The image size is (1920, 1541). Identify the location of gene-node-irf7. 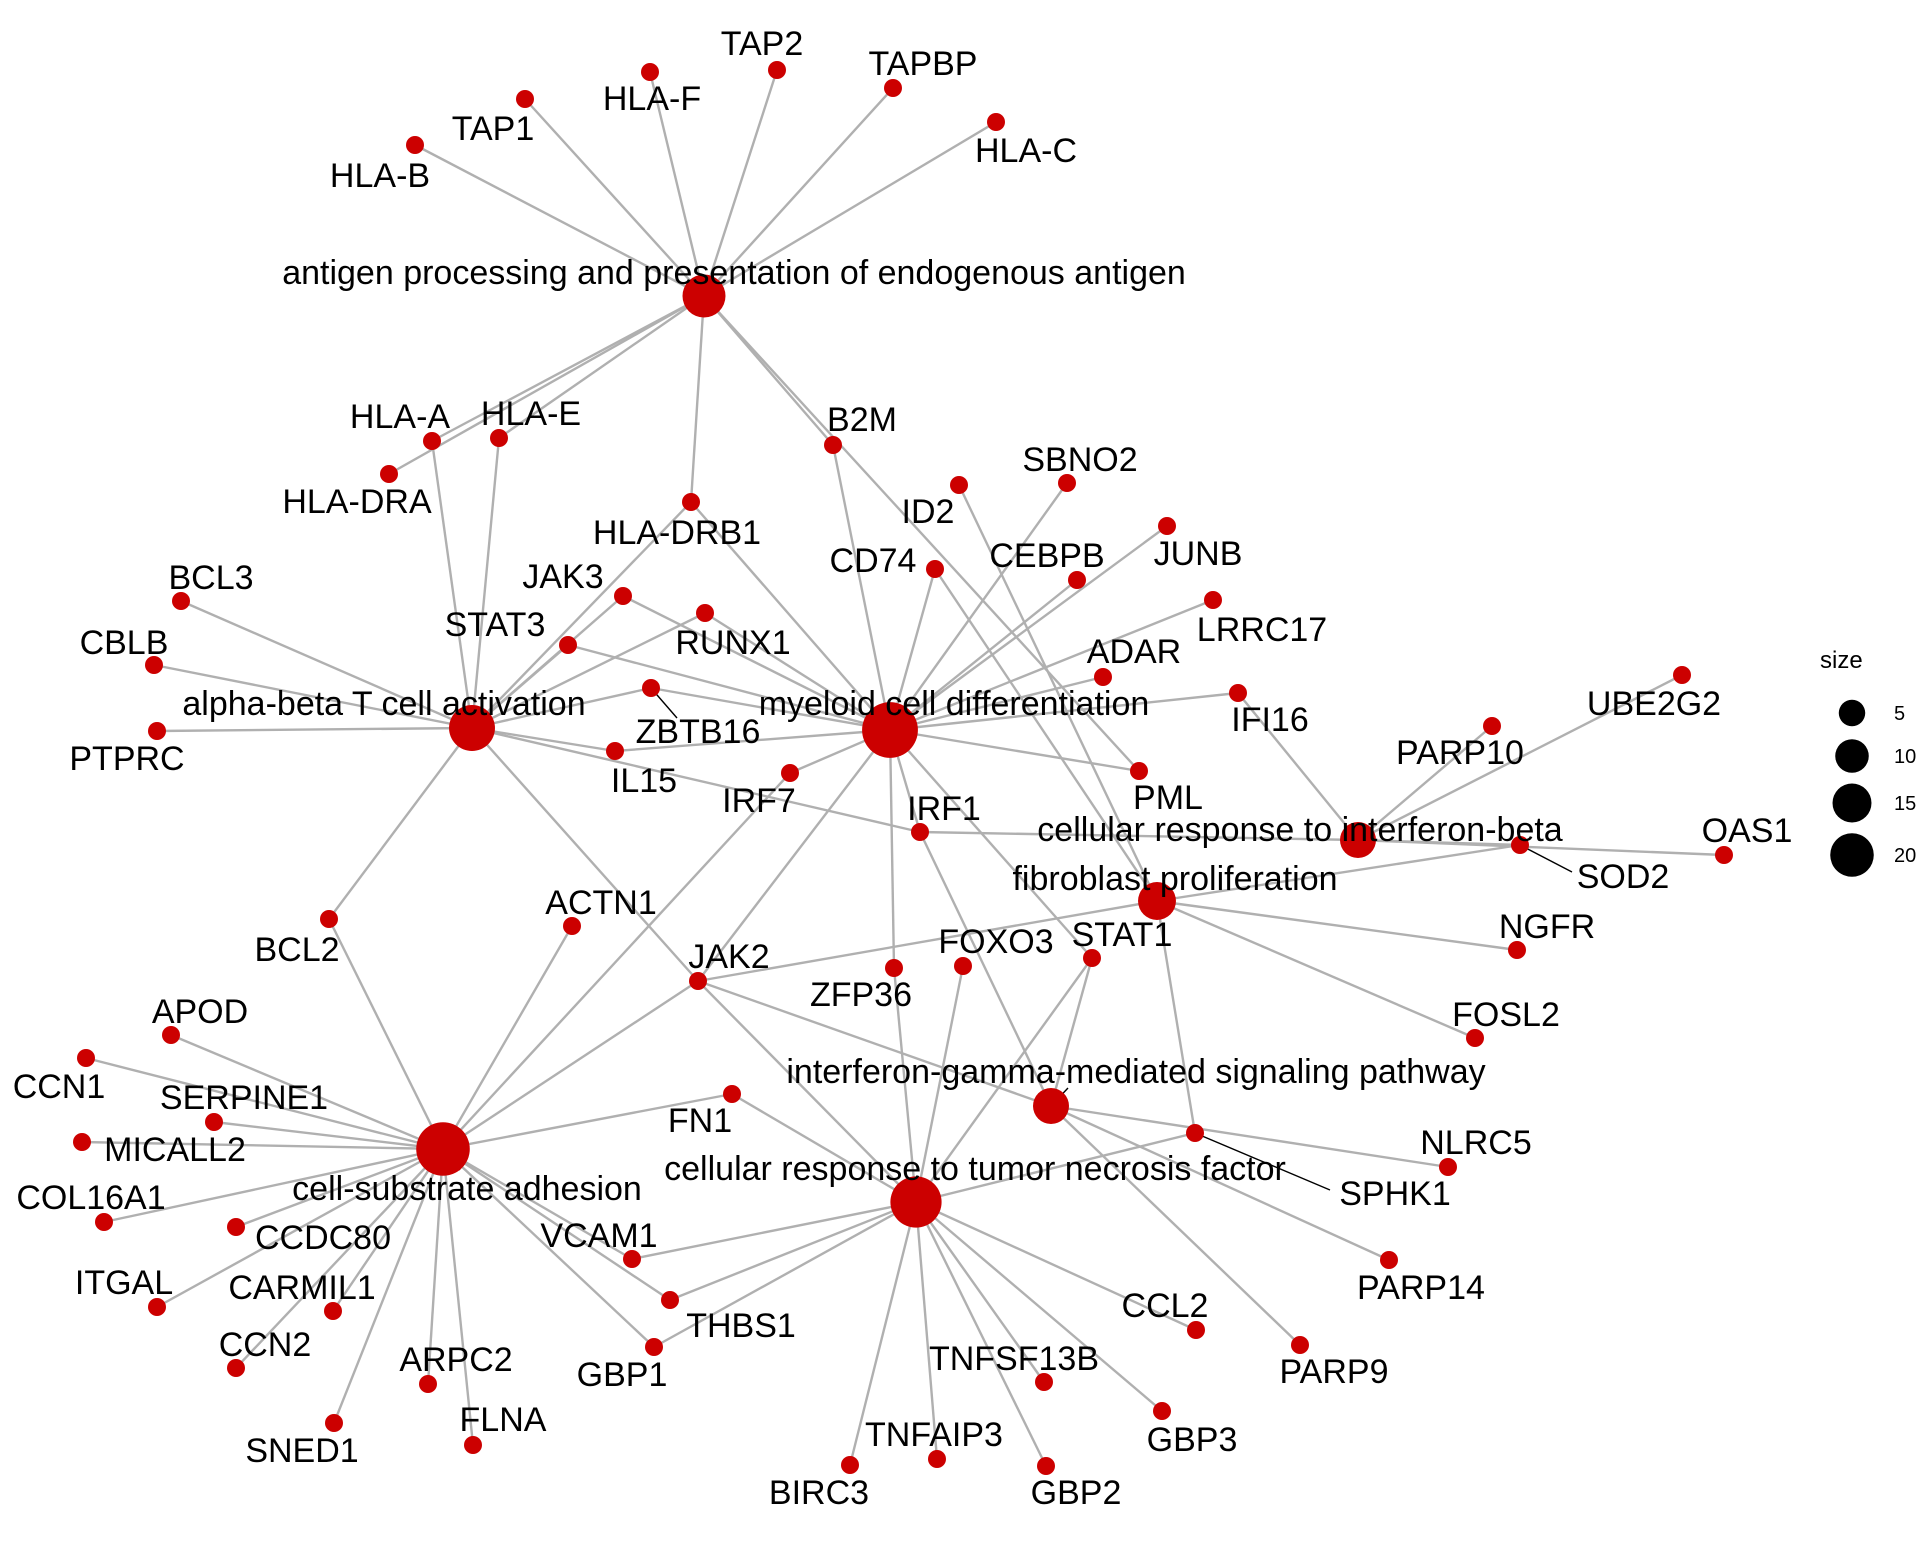
(790, 773).